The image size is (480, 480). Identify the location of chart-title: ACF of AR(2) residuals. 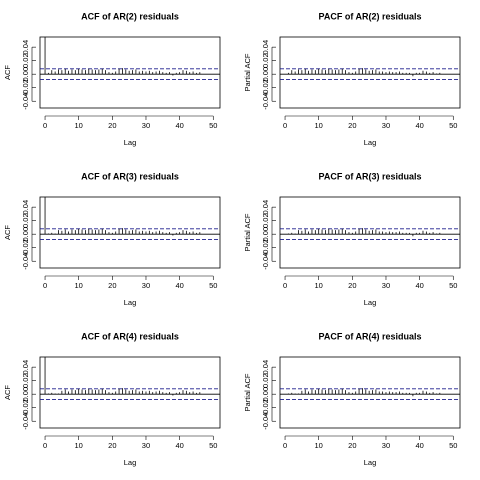
(130, 16).